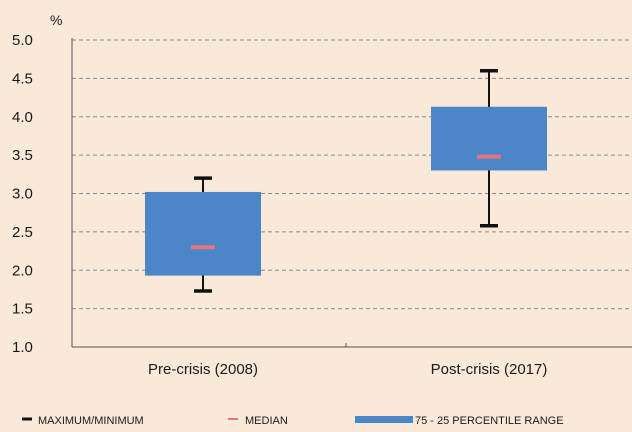  Describe the element at coordinates (91, 421) in the screenshot. I see `legend-label-minmax: MAXIMUM/MINIMUM` at that location.